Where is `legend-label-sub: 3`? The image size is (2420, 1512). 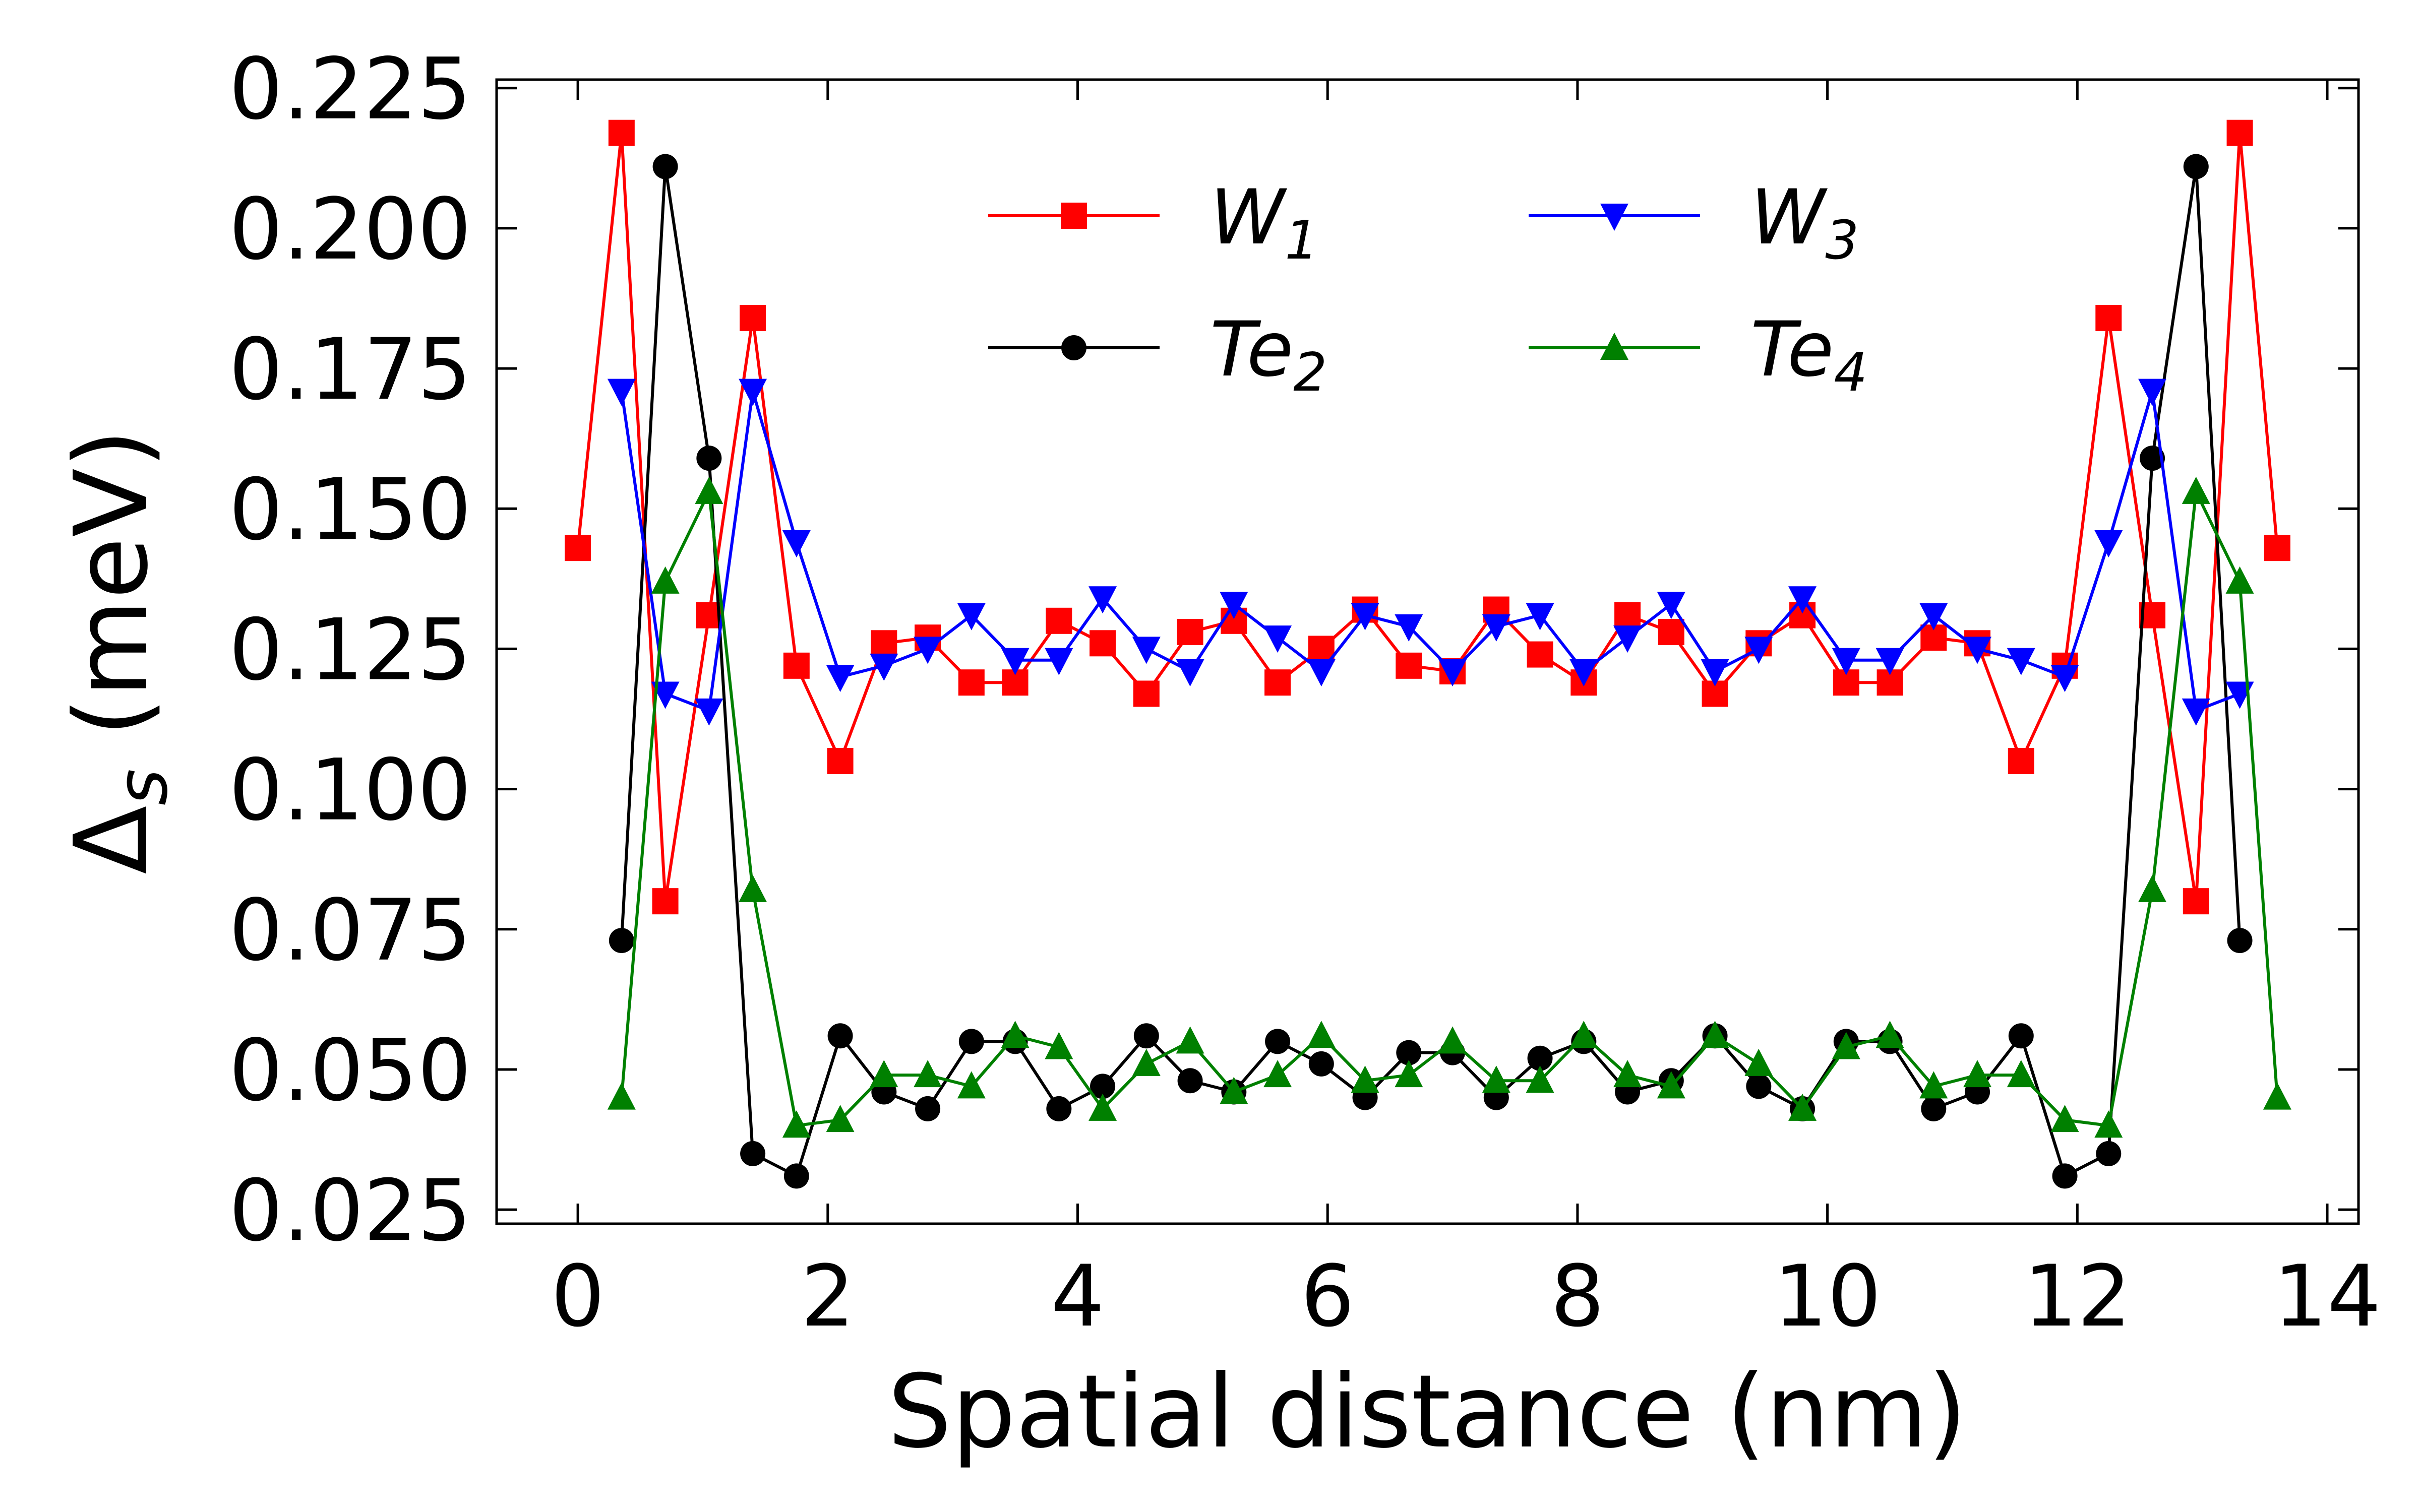
legend-label-sub: 3 is located at coordinates (1842, 240).